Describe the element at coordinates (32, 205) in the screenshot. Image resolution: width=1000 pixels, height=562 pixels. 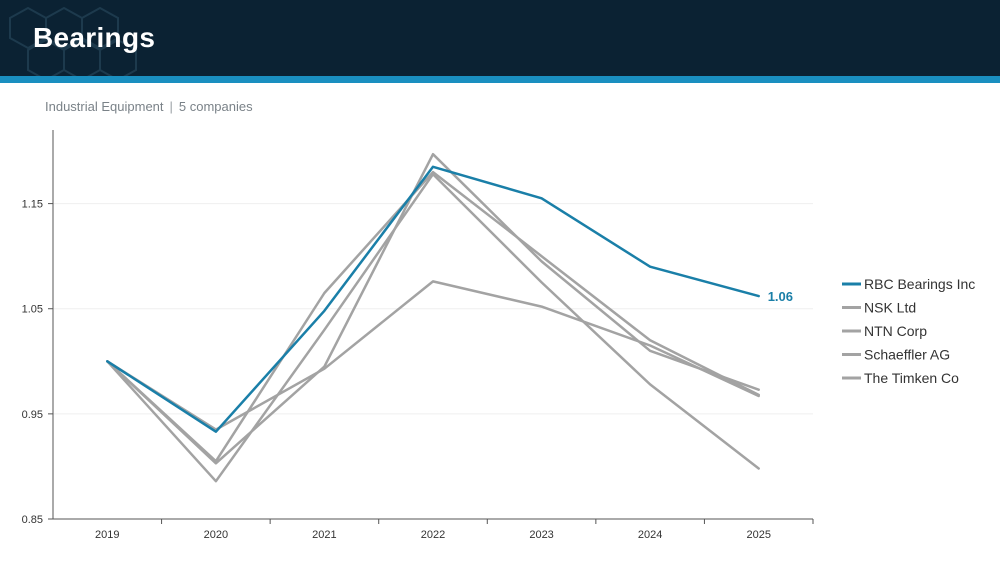
I see `y-tick-label: 1.15` at that location.